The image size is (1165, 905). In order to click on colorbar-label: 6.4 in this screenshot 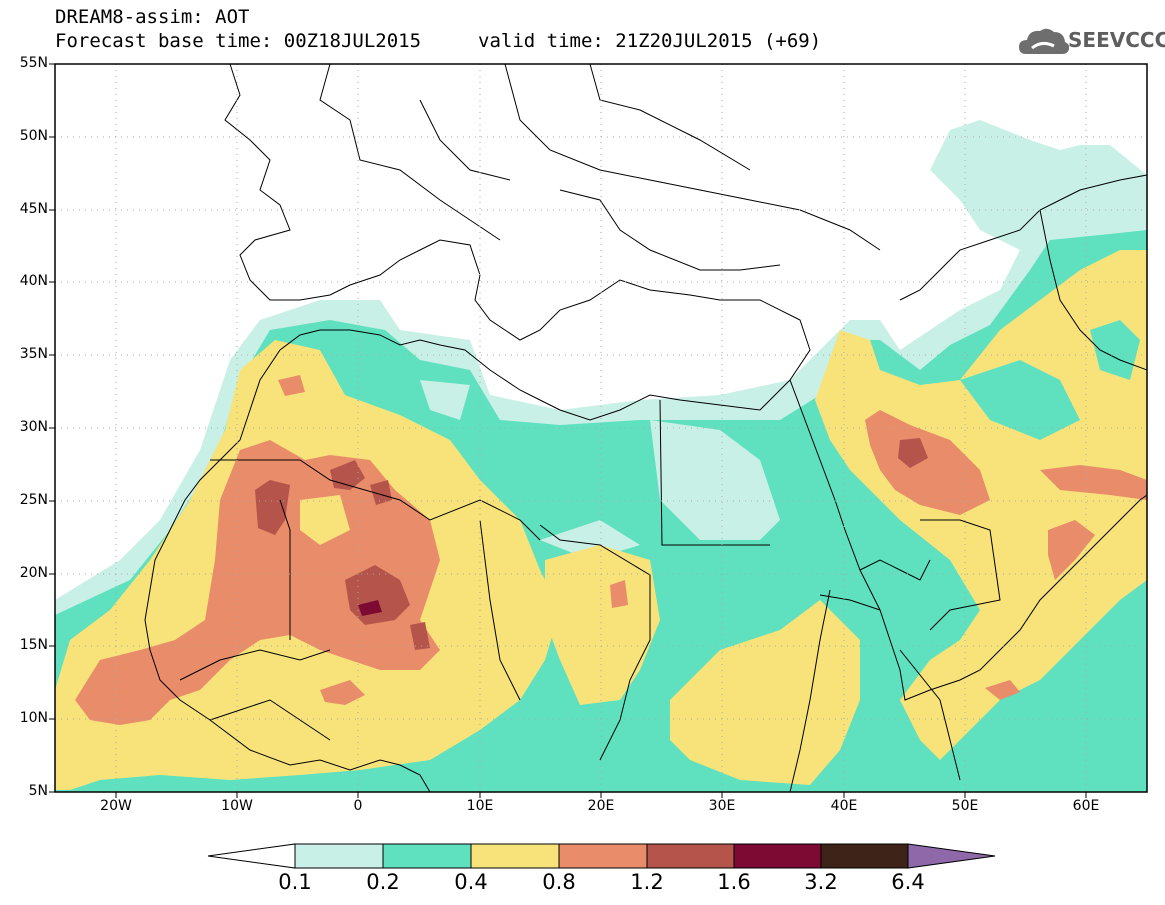, I will do `click(908, 882)`.